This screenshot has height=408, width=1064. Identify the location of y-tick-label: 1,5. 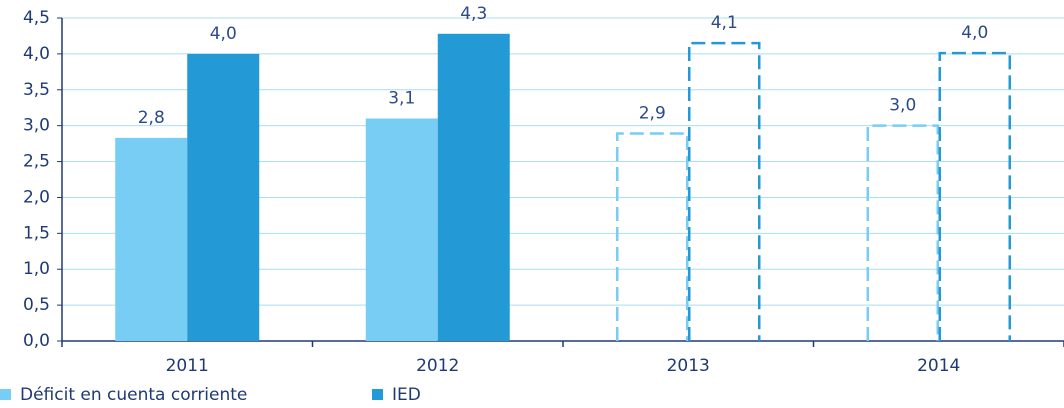
(36, 233).